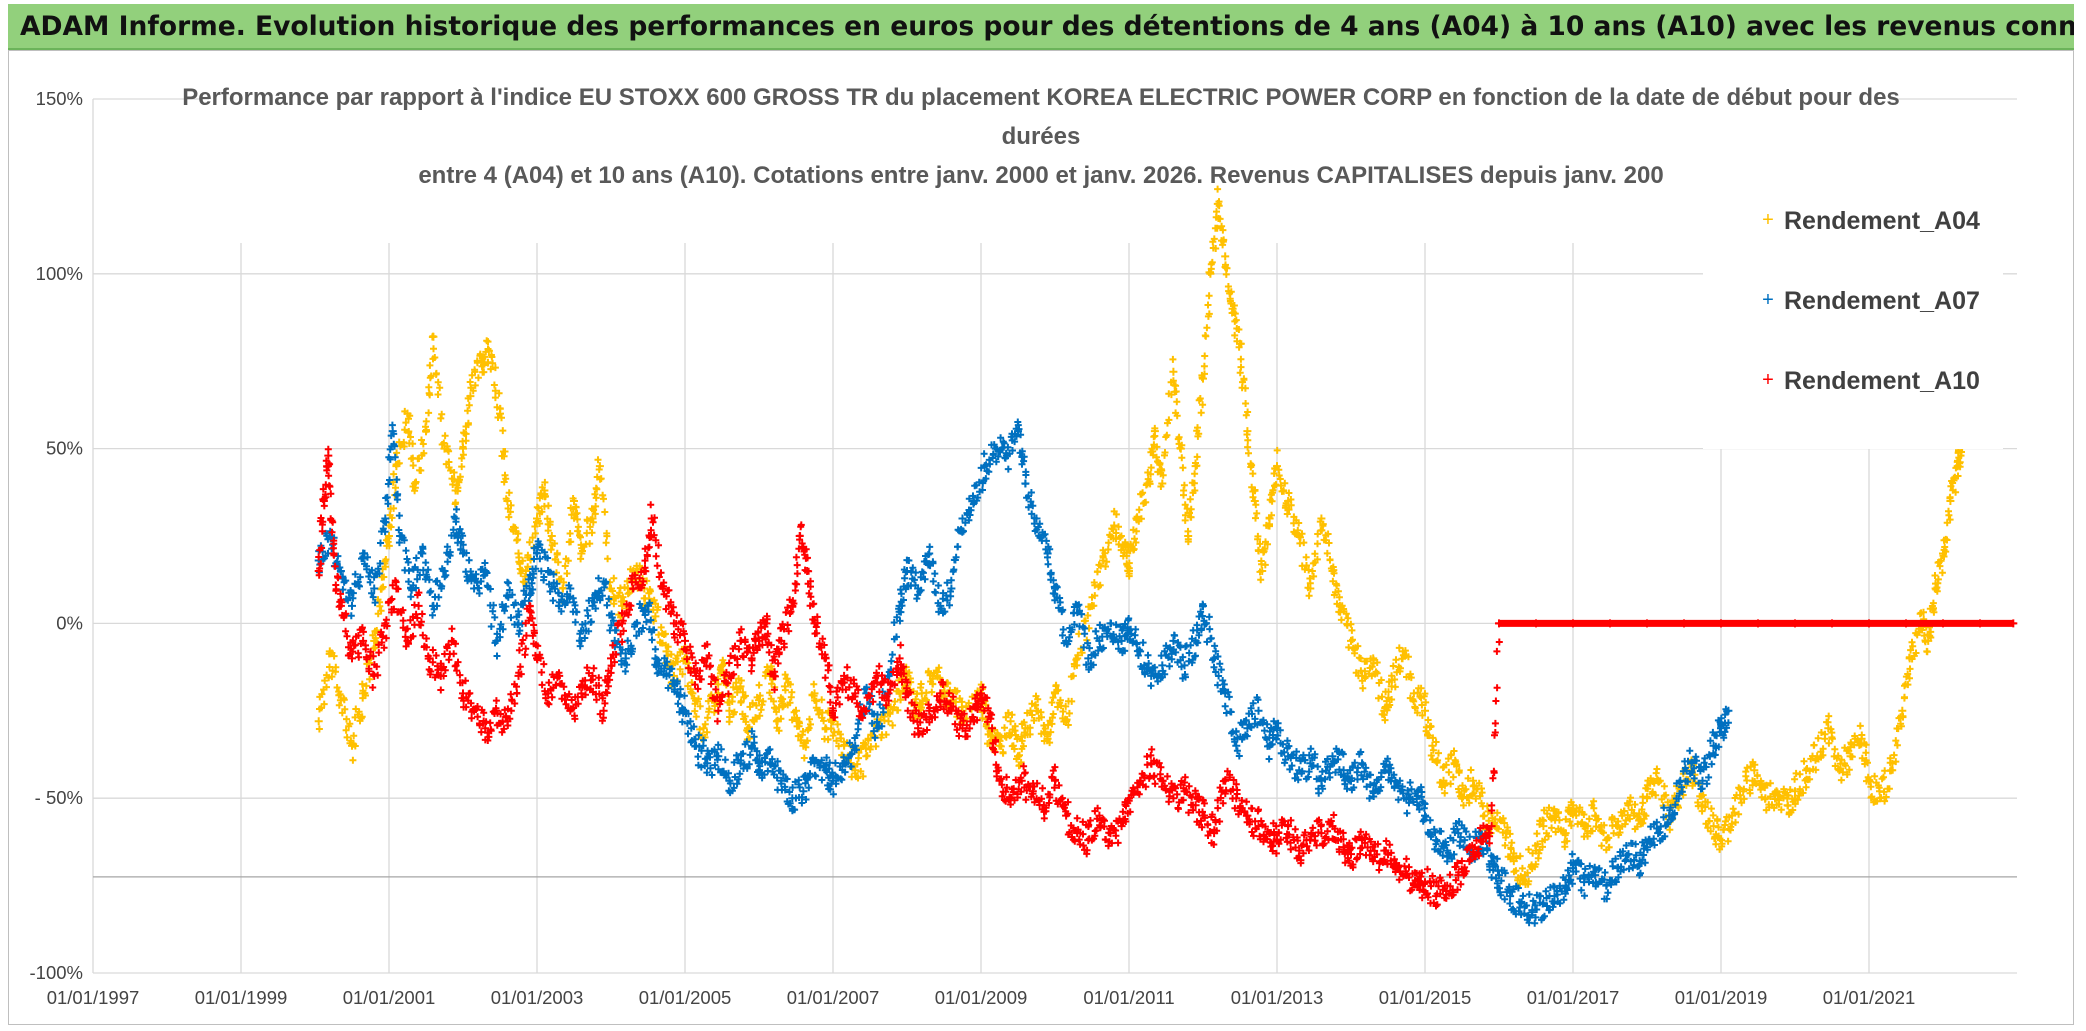 Image resolution: width=2086 pixels, height=1031 pixels. I want to click on x-tick-label: 01/01/2017, so click(1573, 997).